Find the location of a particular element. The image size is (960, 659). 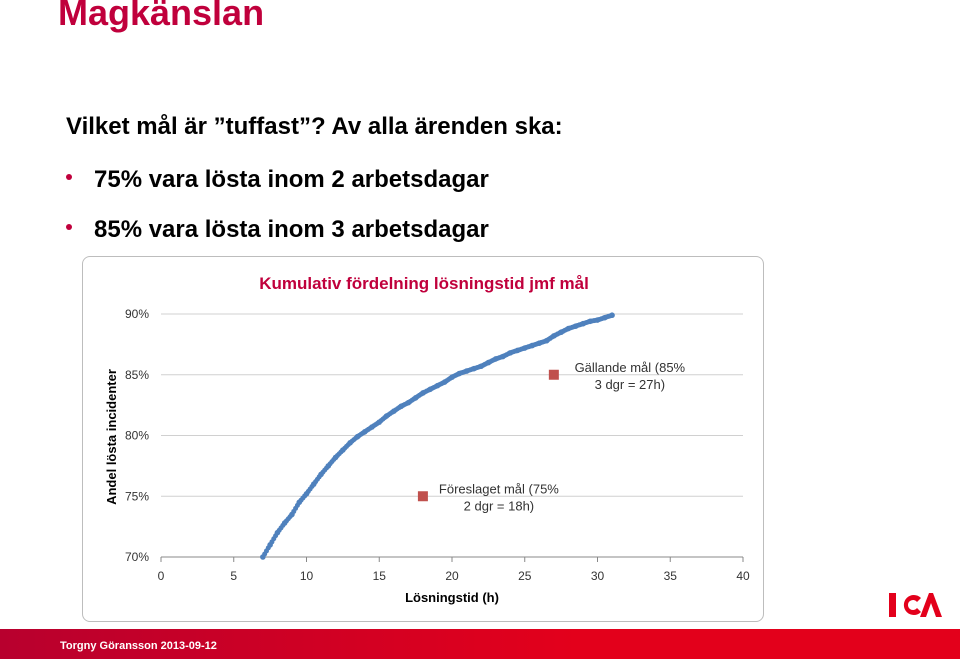

marker-label: 2 dgr = 18h) is located at coordinates (499, 505).